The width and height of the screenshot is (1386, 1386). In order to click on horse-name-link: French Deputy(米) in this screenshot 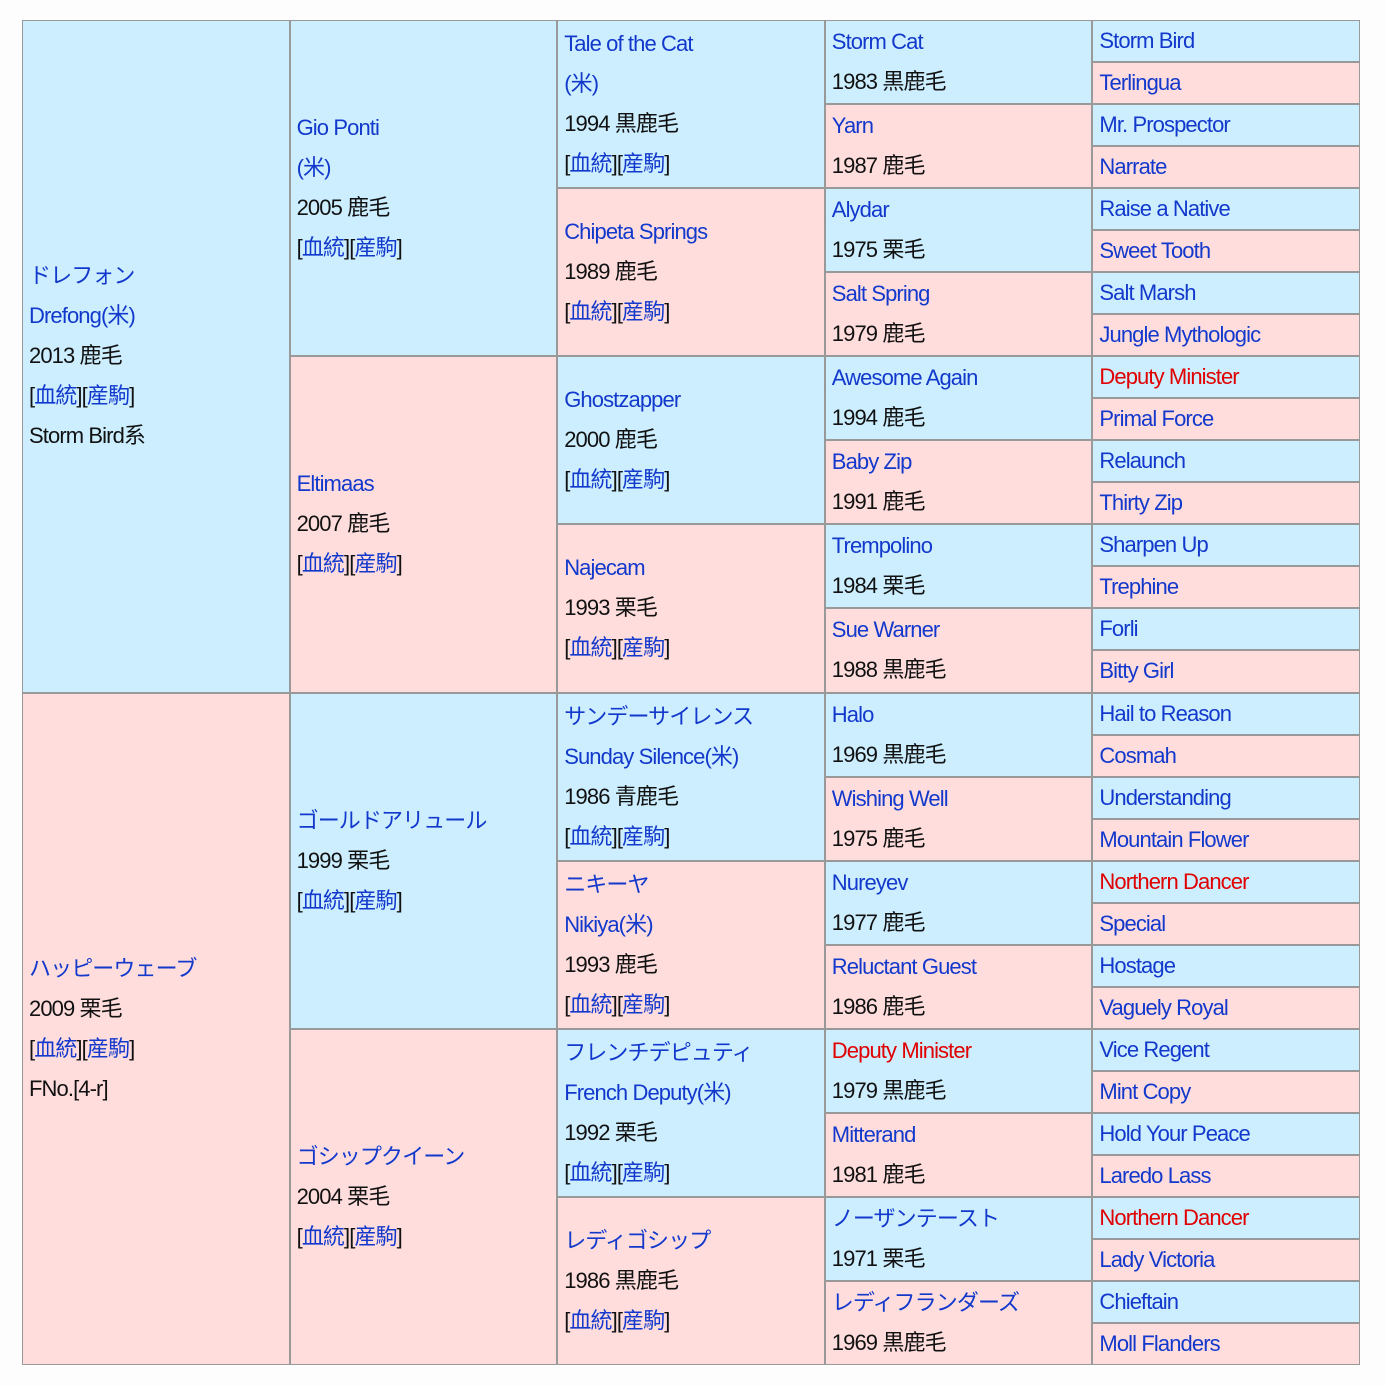, I will do `click(647, 1092)`.